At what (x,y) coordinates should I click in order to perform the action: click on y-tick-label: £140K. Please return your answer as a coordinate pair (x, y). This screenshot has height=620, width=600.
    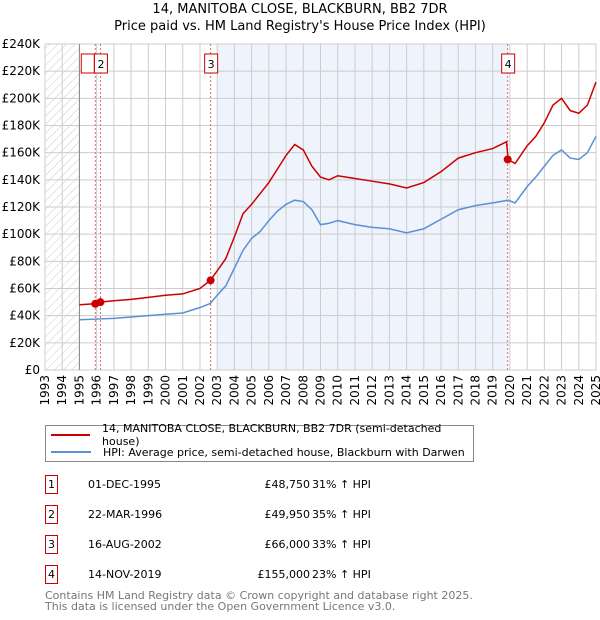
    Looking at the image, I should click on (22, 180).